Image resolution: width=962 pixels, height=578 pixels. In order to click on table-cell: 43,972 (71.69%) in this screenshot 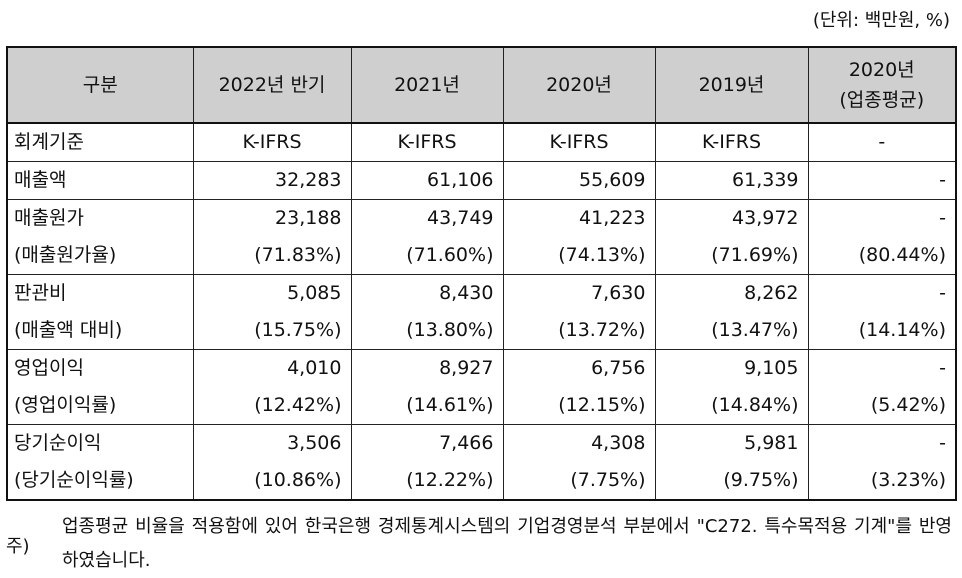, I will do `click(731, 237)`.